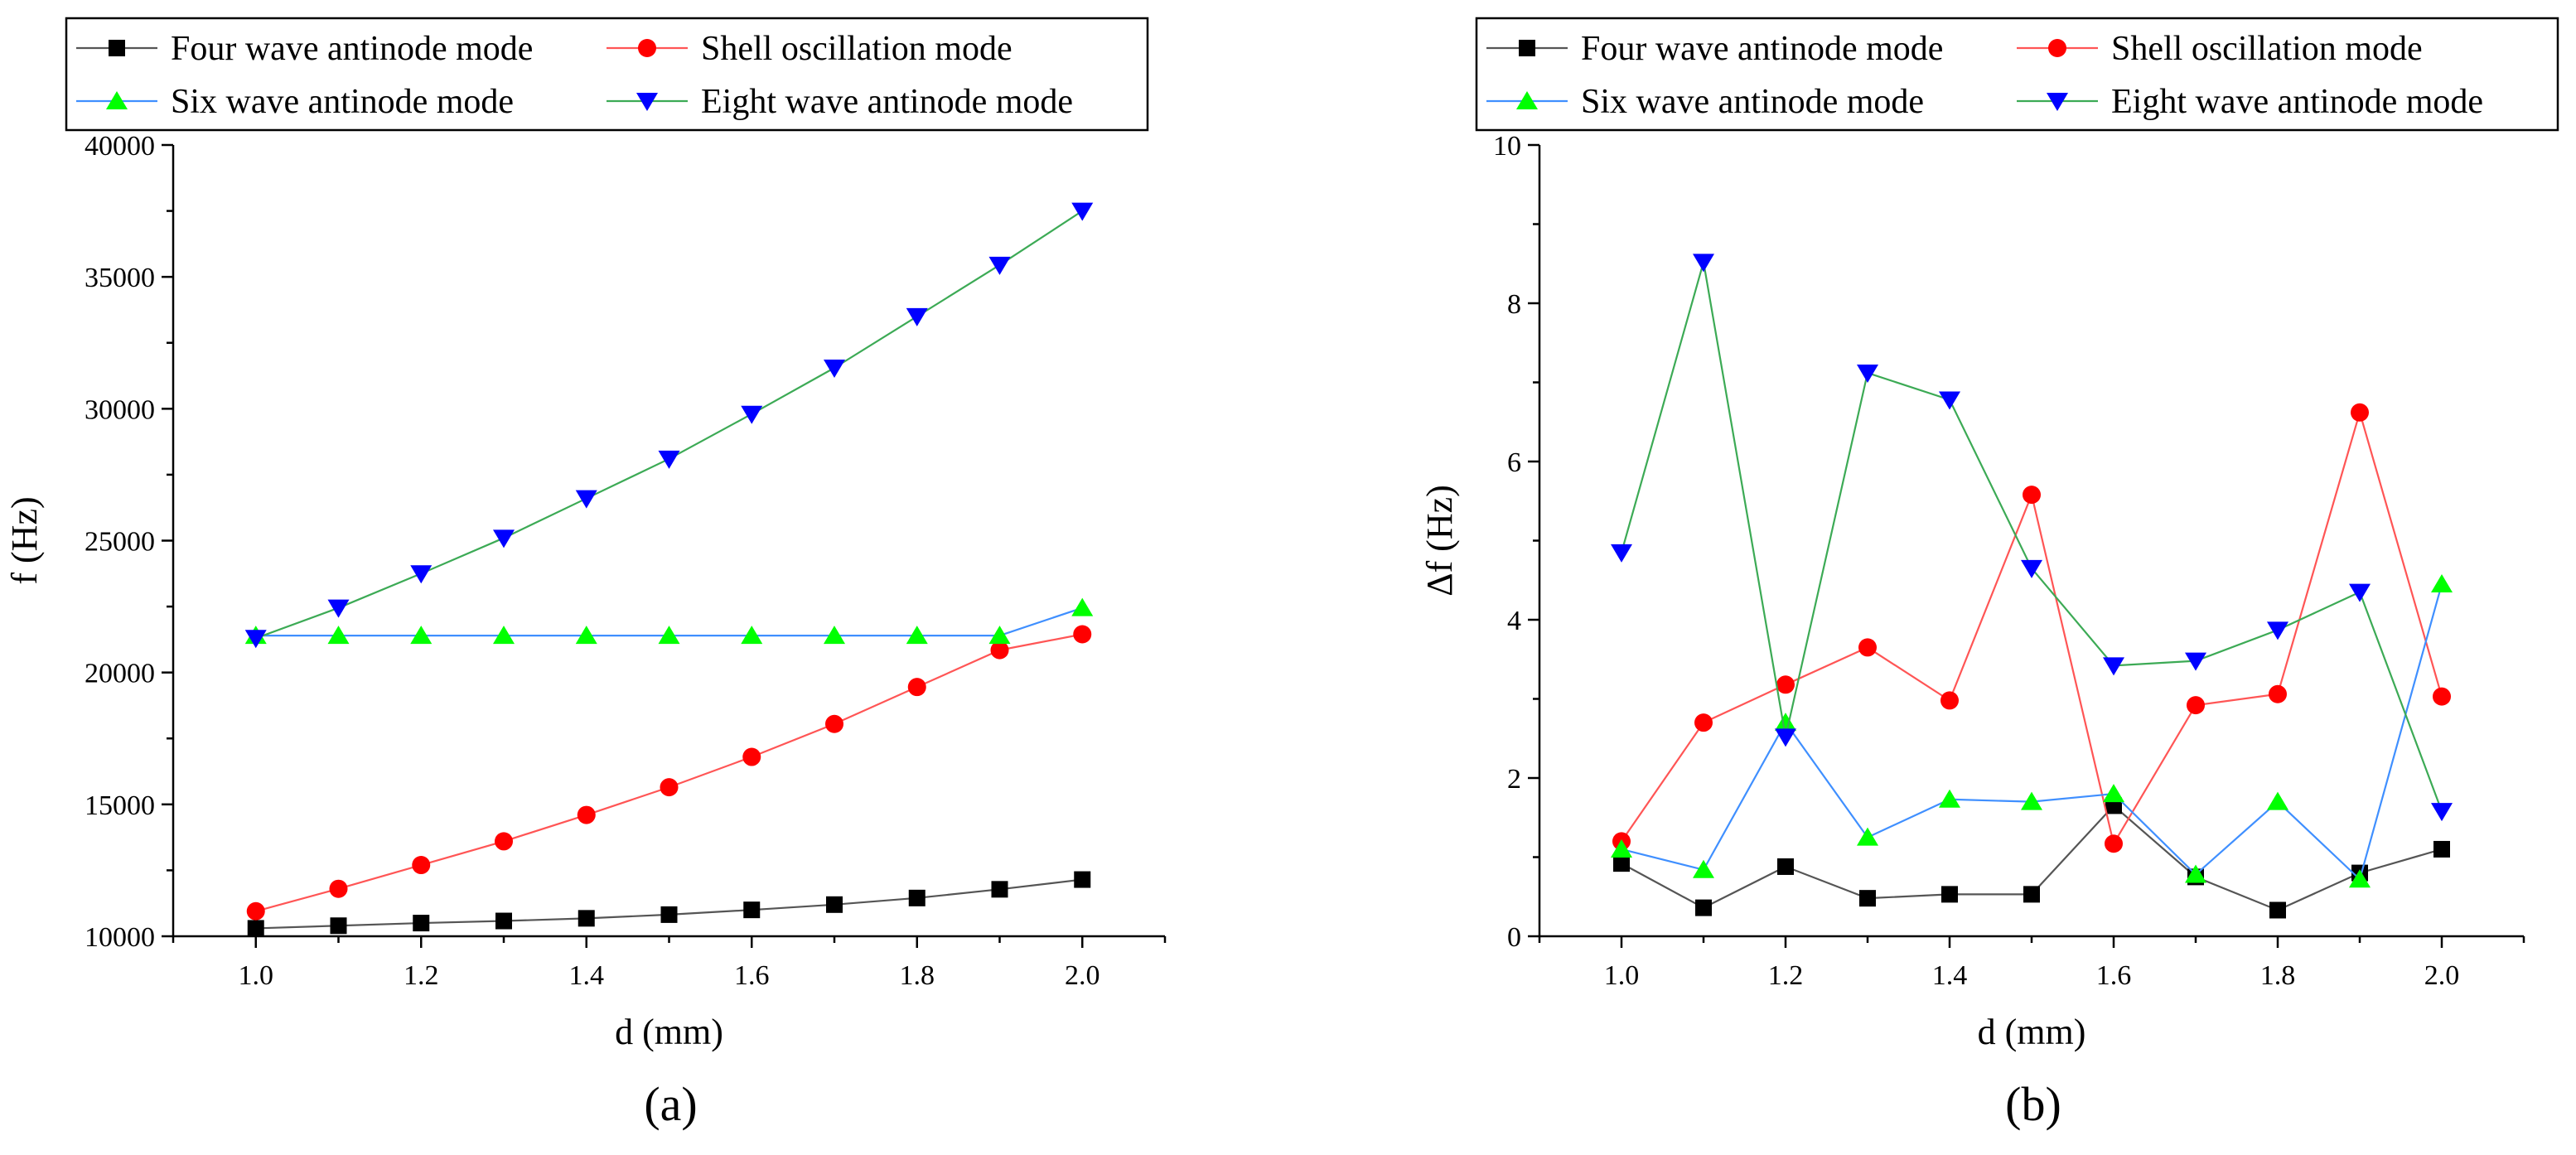 This screenshot has width=2576, height=1155. Describe the element at coordinates (2114, 975) in the screenshot. I see `x-tick-label: 1.6` at that location.